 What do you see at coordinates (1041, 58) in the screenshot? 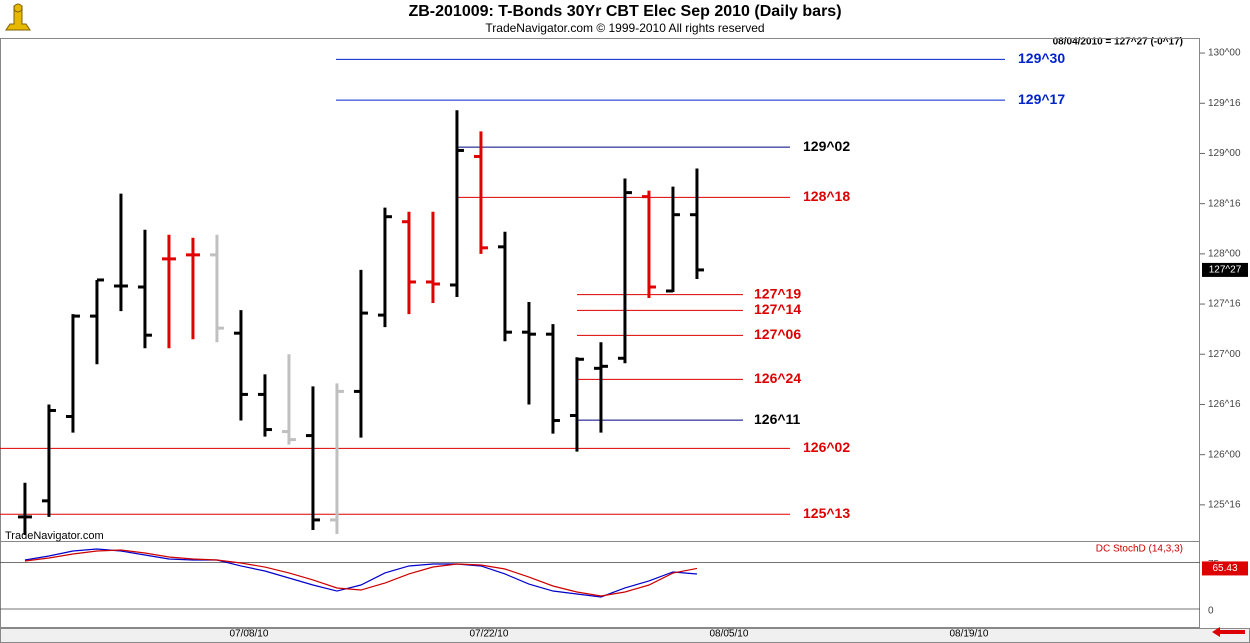
I see `level-label: 129^30` at bounding box center [1041, 58].